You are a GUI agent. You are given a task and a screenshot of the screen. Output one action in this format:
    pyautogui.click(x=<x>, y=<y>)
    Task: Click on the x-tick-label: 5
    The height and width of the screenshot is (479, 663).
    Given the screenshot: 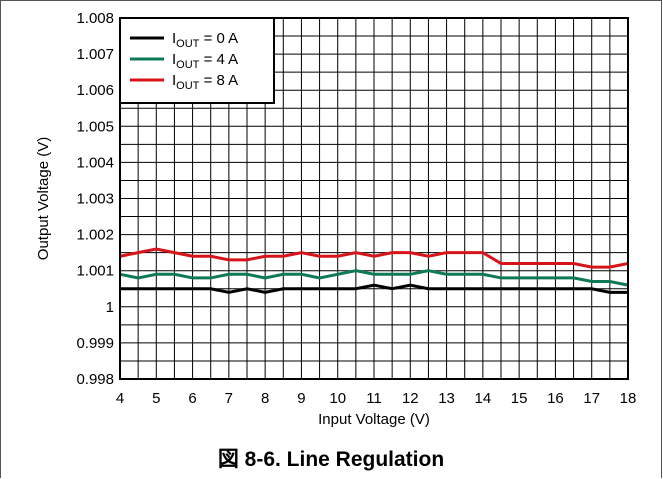 What is the action you would take?
    pyautogui.click(x=156, y=398)
    